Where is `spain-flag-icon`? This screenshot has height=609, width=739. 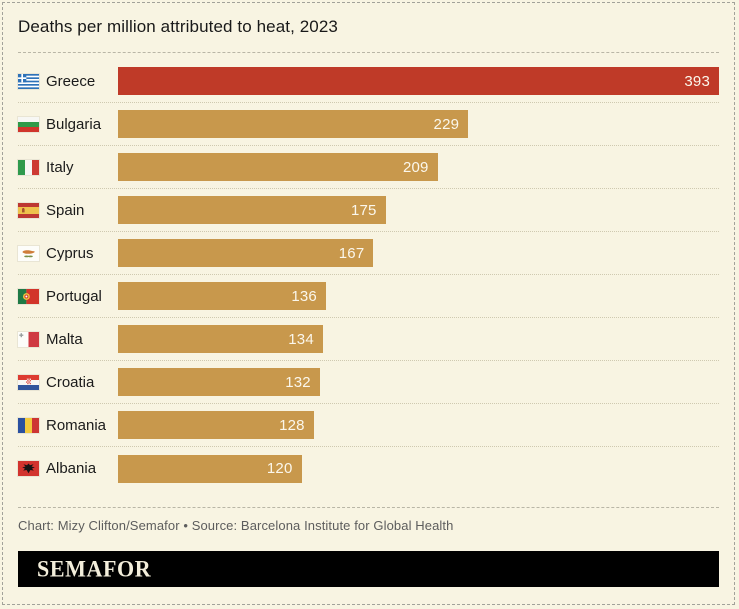
spain-flag-icon is located at coordinates (28, 210).